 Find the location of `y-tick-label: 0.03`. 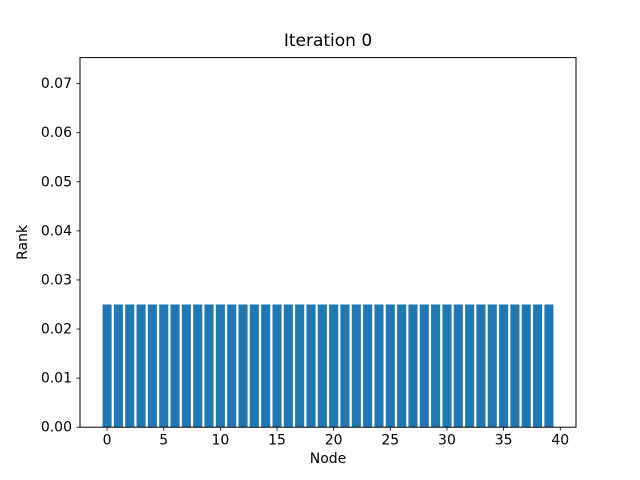

y-tick-label: 0.03 is located at coordinates (56, 280).